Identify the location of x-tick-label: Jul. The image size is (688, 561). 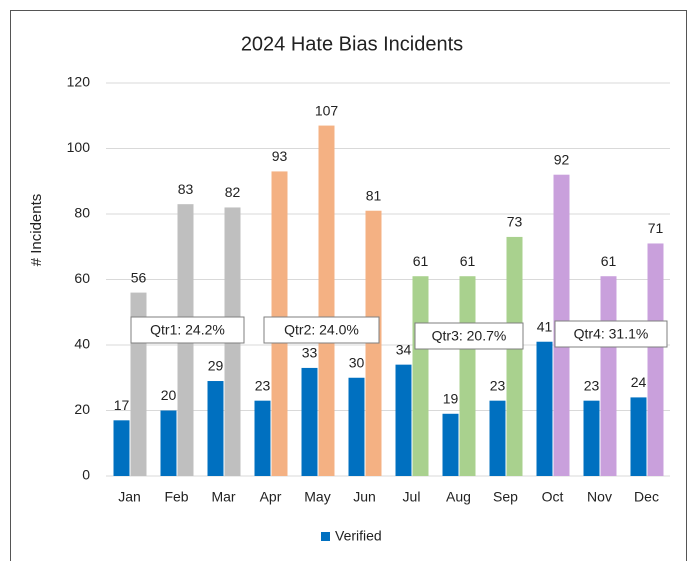
(412, 497).